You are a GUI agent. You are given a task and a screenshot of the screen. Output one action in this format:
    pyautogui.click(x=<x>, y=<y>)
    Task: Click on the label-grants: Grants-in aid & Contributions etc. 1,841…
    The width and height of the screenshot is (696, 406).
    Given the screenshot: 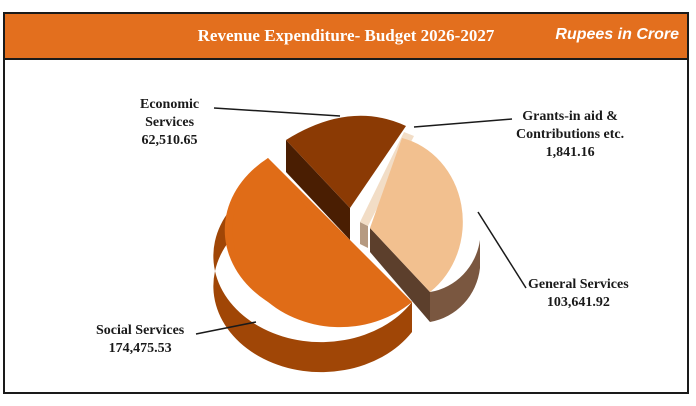 What is the action you would take?
    pyautogui.click(x=570, y=135)
    